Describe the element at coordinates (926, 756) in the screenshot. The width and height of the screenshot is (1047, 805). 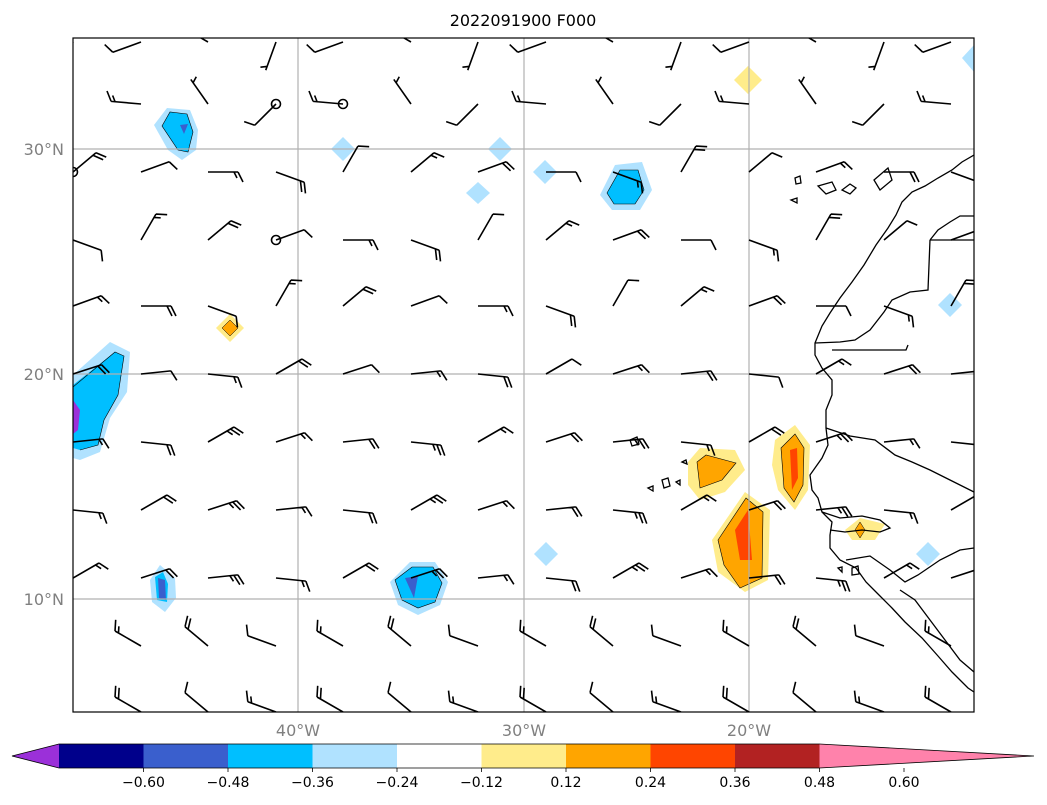
I see `colorbar-extend-max` at that location.